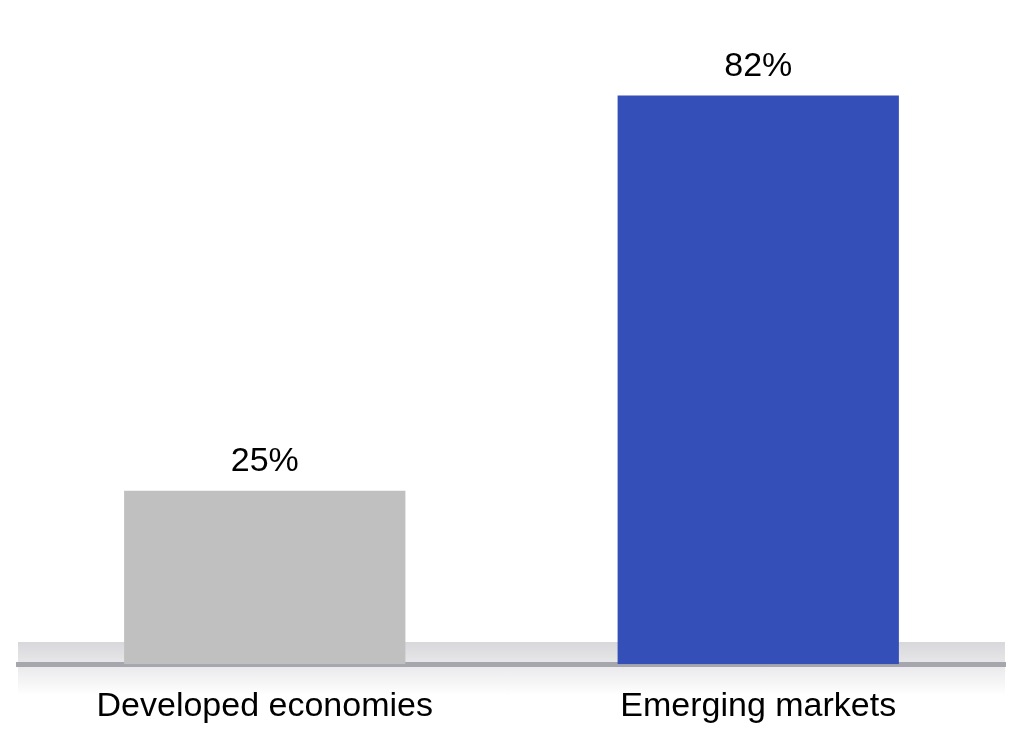  I want to click on x-tick-label: Developed economies, so click(264, 703).